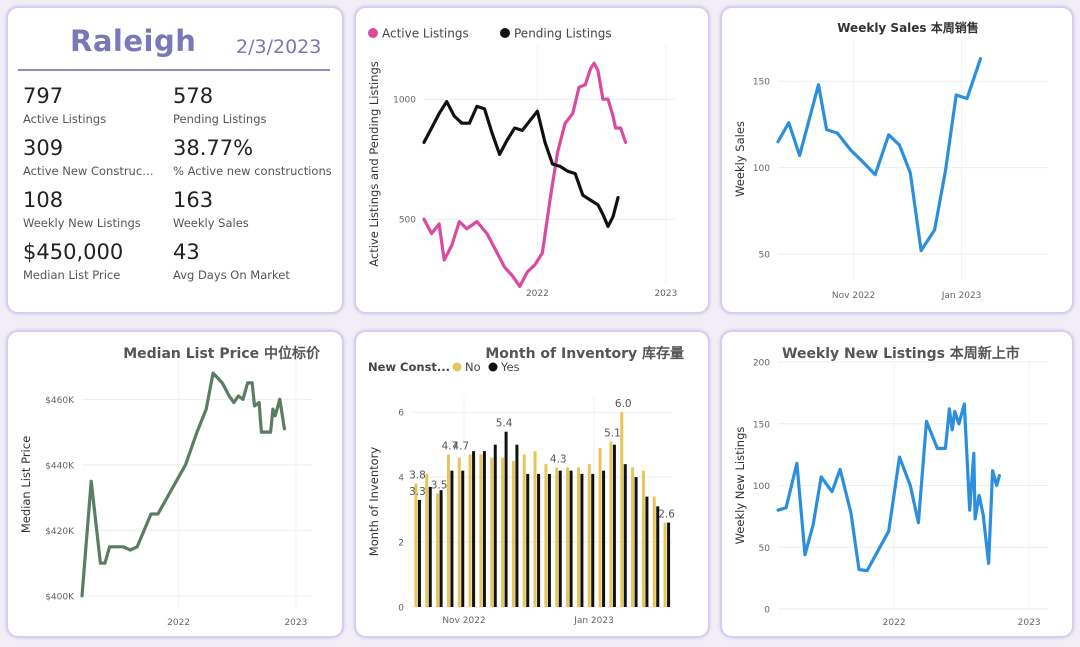  Describe the element at coordinates (853, 296) in the screenshot. I see `x-tick-label: Nov 2022` at that location.